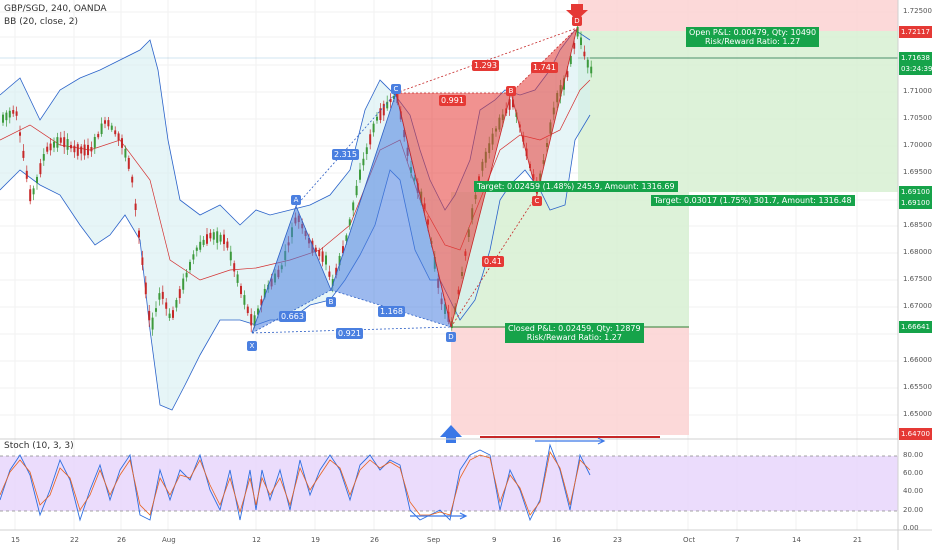 The height and width of the screenshot is (550, 932). Describe the element at coordinates (574, 337) in the screenshot. I see `long-risk-reward: Risk/Reward Ratio: 1.27` at that location.